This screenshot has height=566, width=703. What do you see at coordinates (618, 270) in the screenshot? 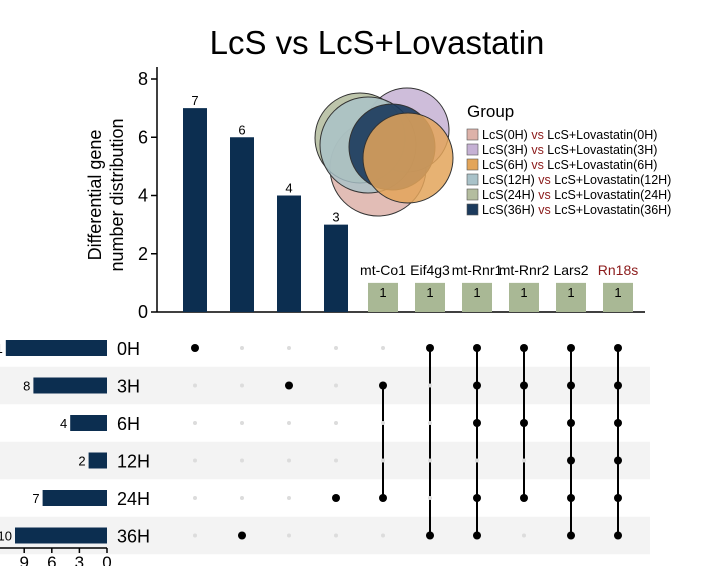
I see `gene-label-Rn18s: Rn18s` at bounding box center [618, 270].